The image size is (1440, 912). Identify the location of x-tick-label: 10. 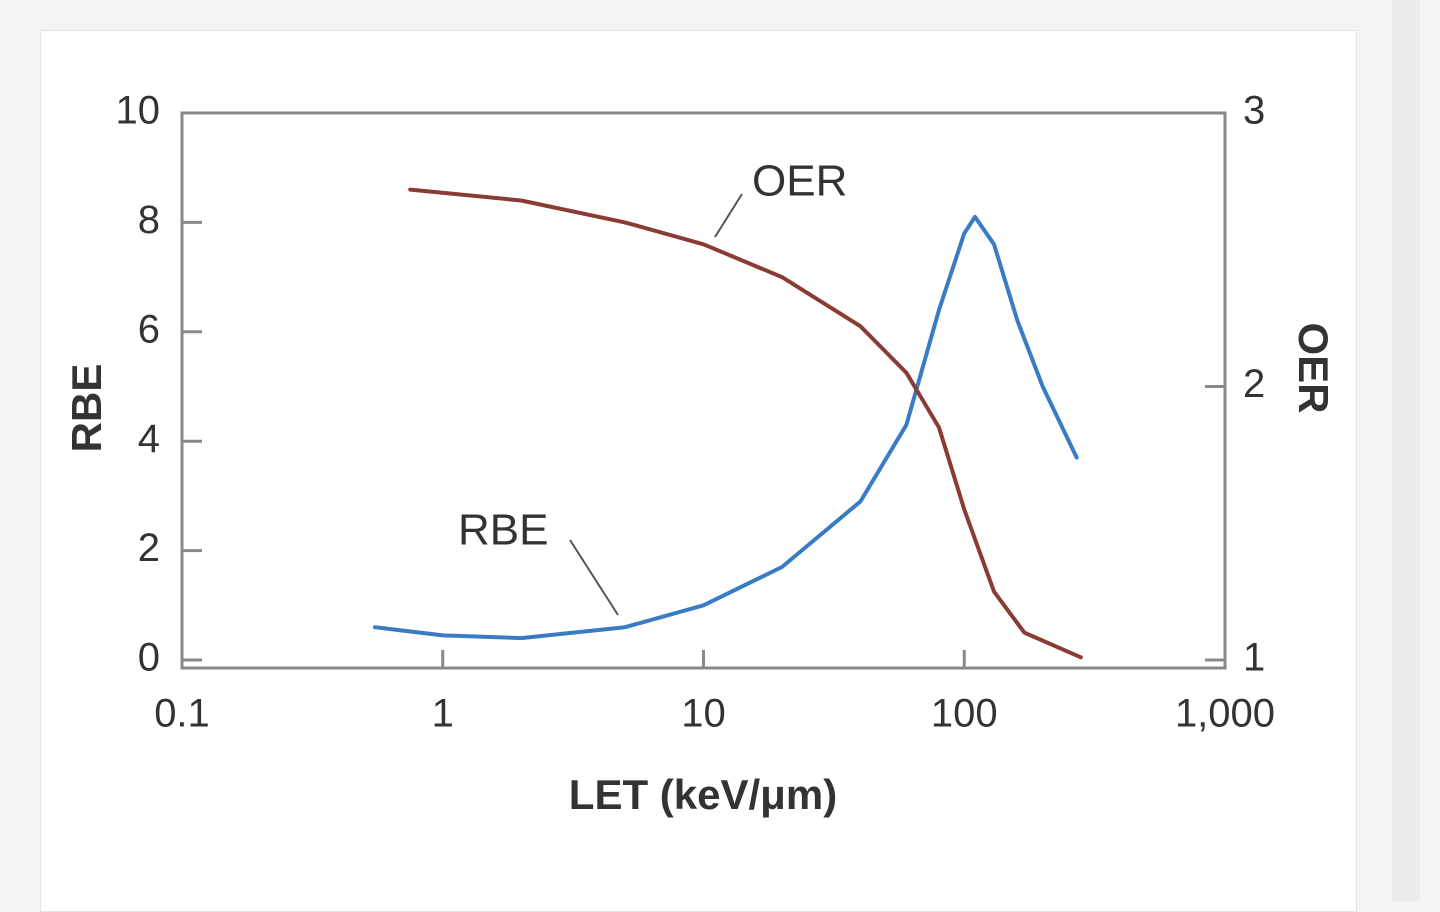
(703, 714).